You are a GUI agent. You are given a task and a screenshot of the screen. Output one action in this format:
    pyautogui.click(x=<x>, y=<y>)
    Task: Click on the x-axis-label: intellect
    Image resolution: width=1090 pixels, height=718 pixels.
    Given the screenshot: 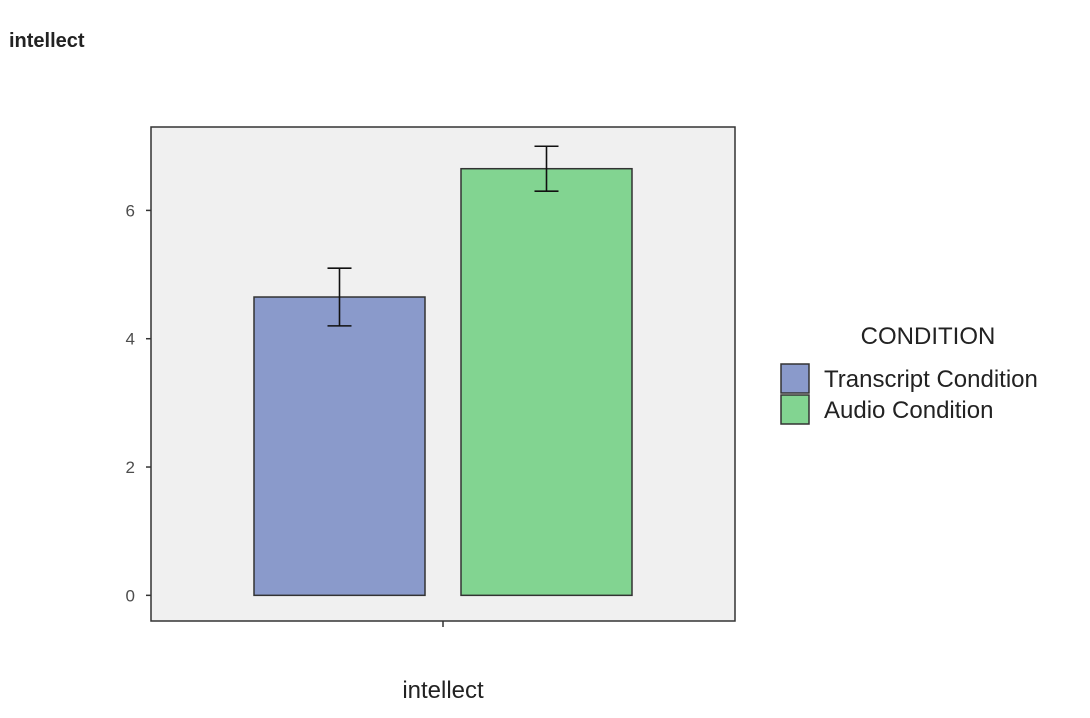 What is the action you would take?
    pyautogui.click(x=443, y=690)
    